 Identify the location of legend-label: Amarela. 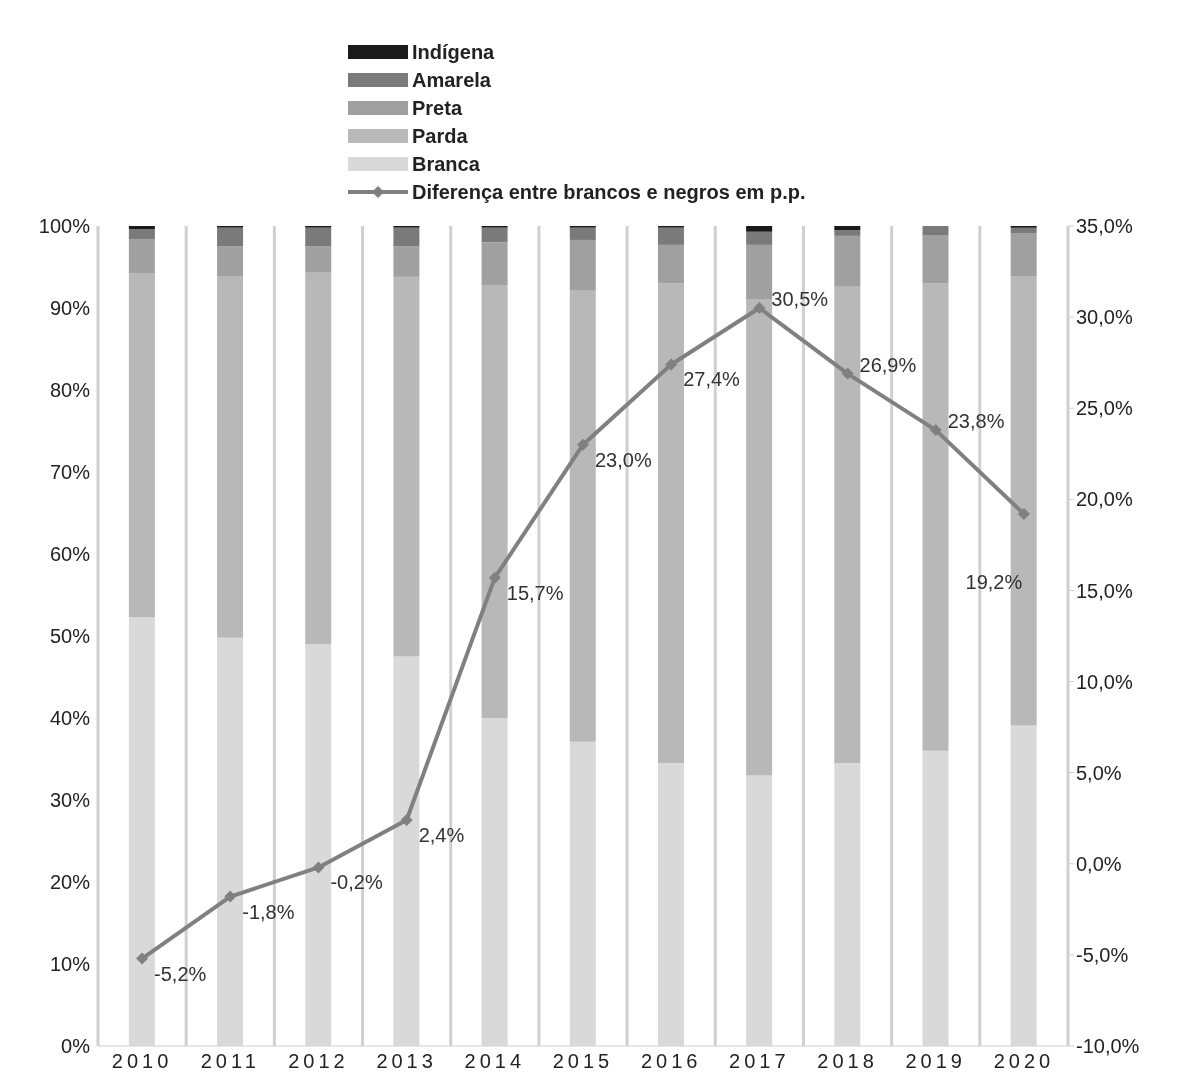
(451, 80).